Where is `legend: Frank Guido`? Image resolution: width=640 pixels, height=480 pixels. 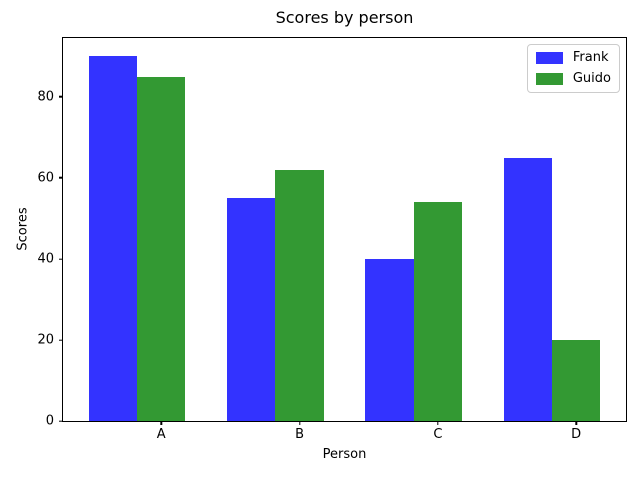 legend: Frank Guido is located at coordinates (573, 68).